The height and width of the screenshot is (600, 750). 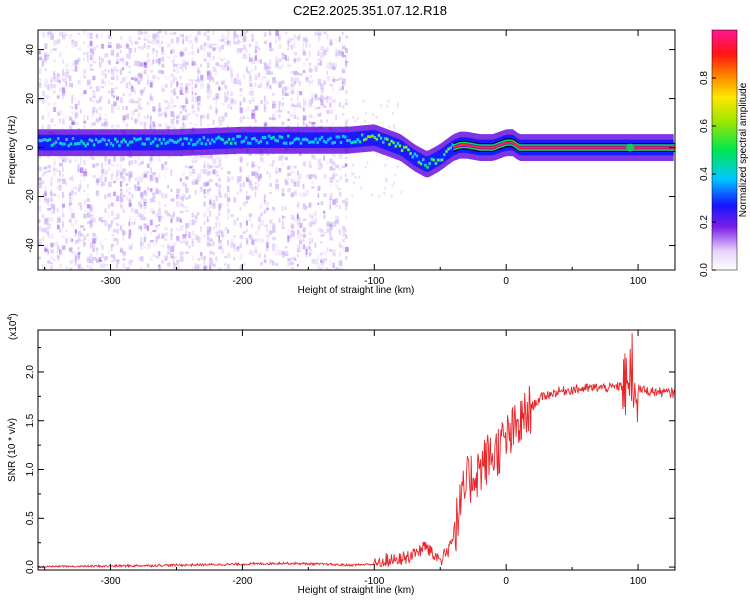 I want to click on y-tick-label: 2.0, so click(x=30, y=372).